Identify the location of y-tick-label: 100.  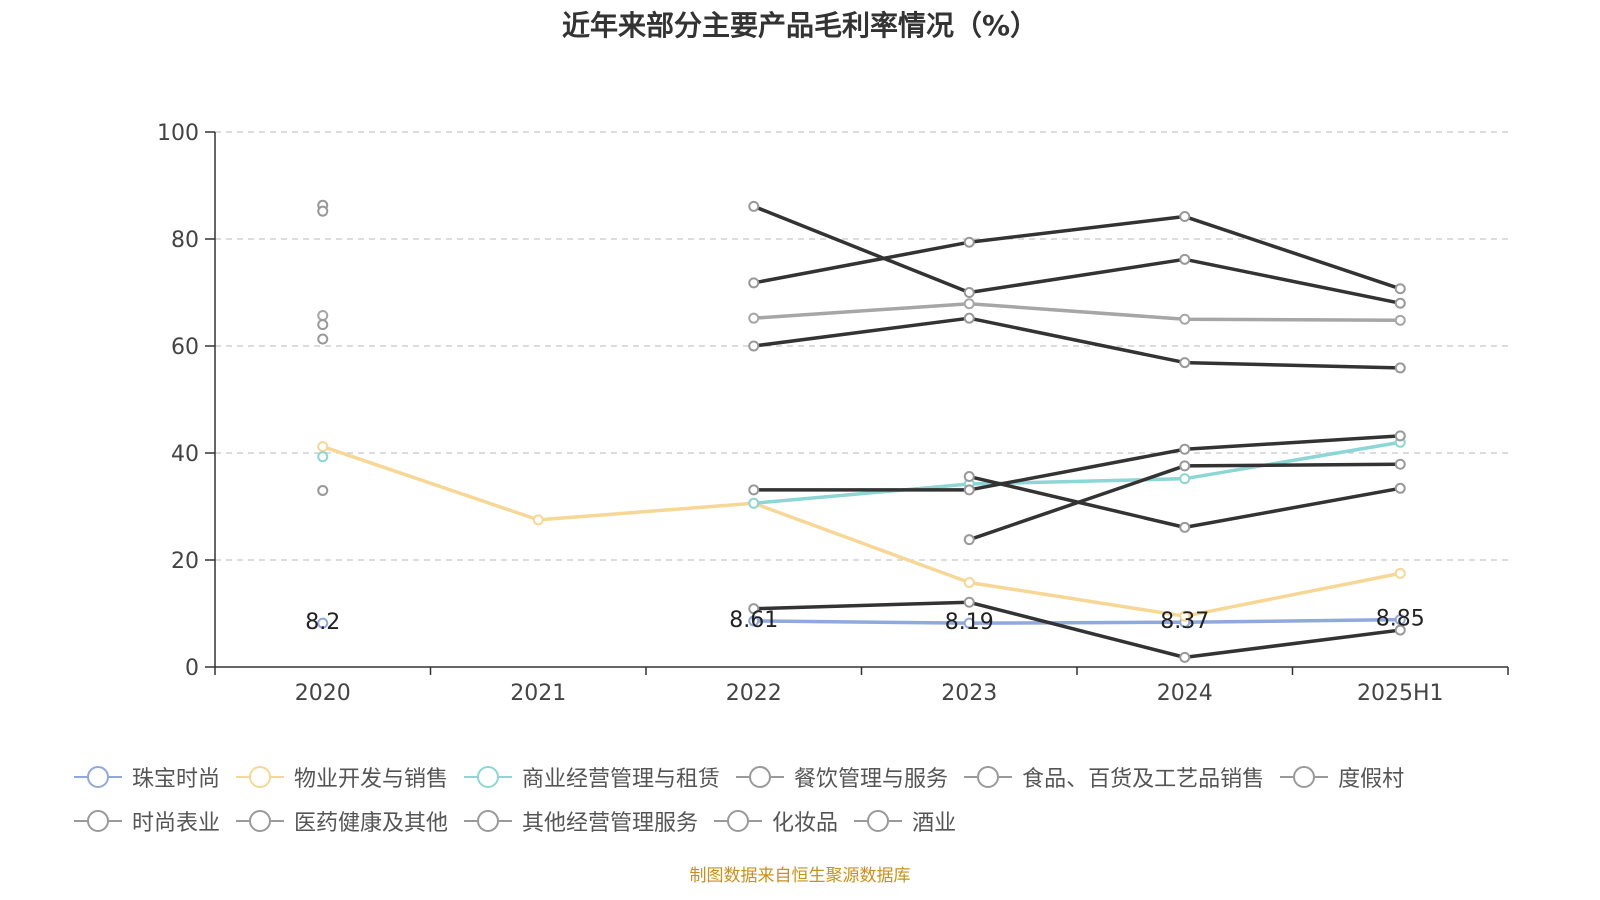
(178, 133).